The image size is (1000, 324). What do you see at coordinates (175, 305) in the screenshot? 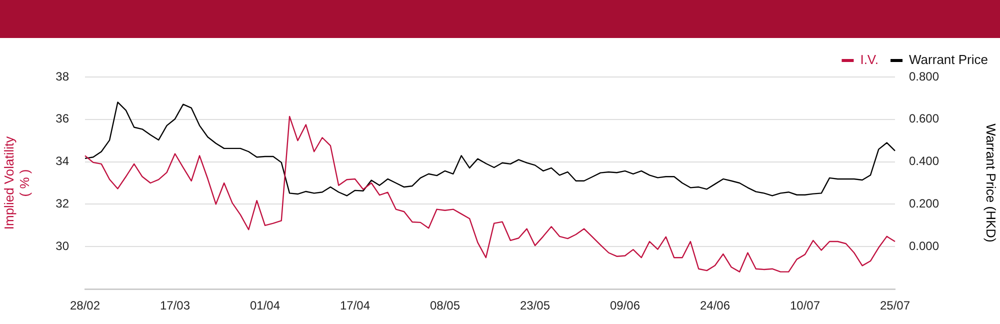
I see `x-tick-label: 17/03` at bounding box center [175, 305].